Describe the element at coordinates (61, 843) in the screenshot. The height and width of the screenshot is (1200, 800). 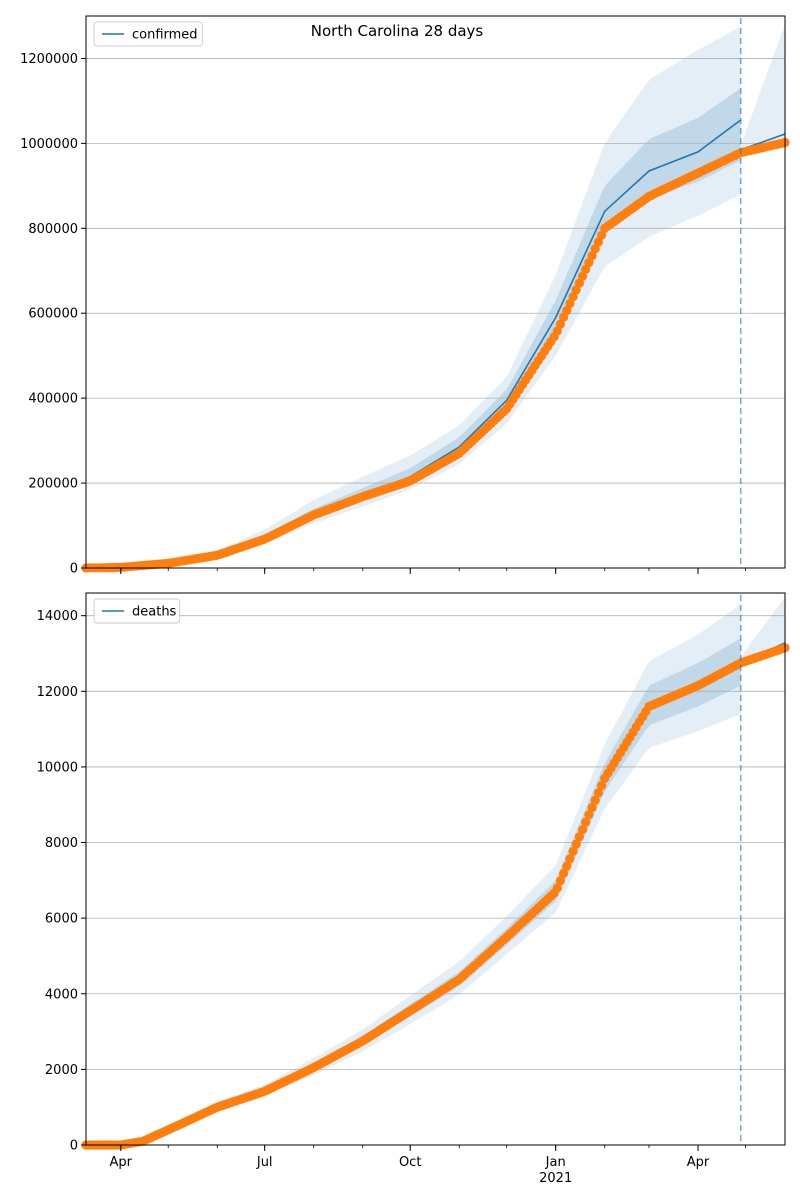
I see `deaths-y-tick-label: 8000` at that location.